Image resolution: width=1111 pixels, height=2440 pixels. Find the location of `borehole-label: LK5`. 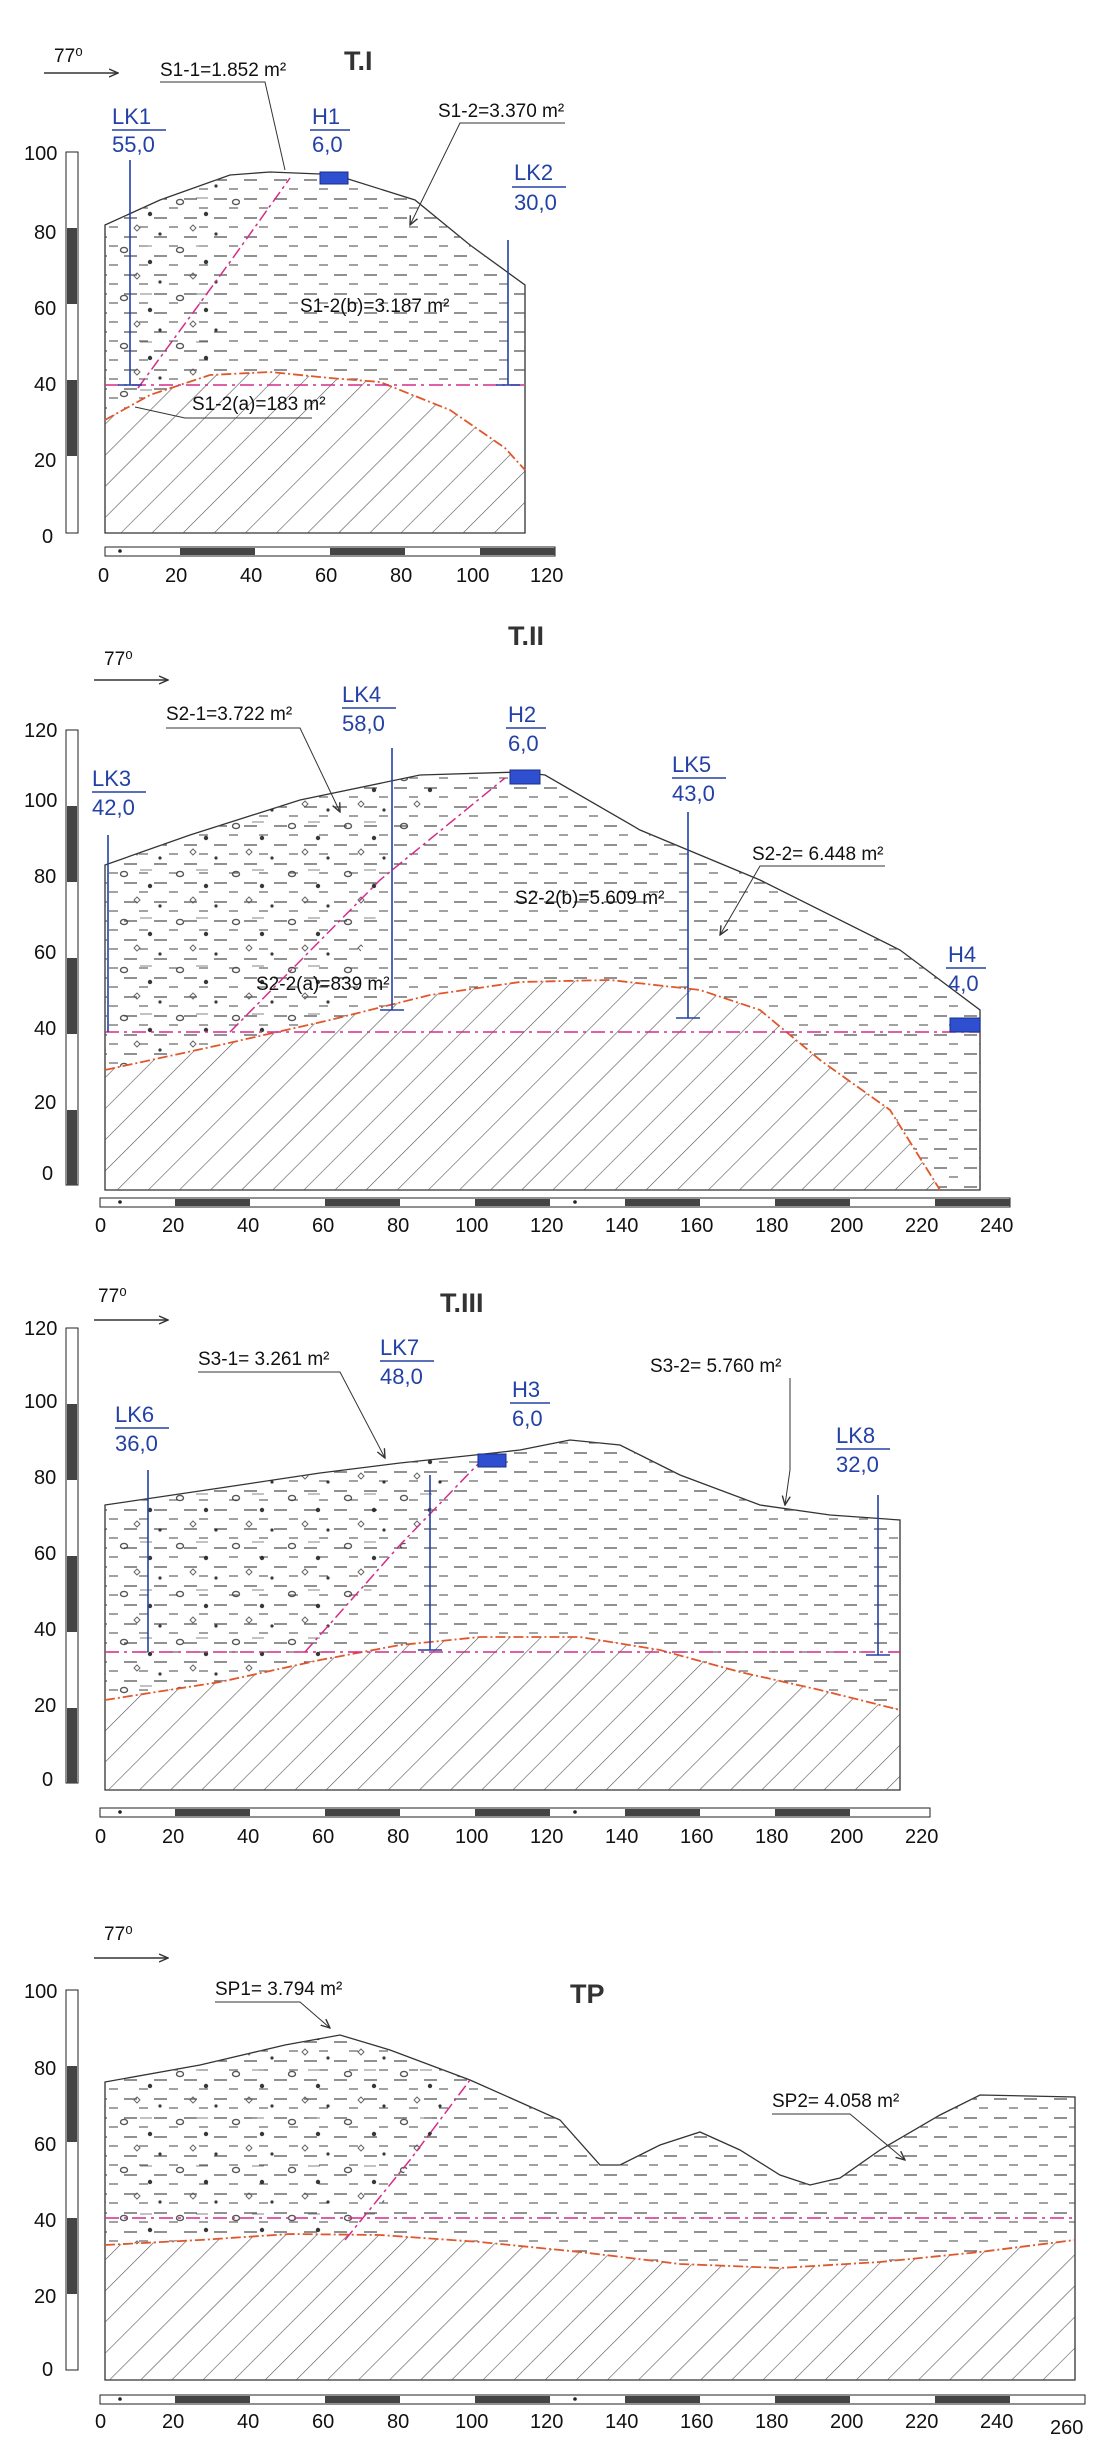

borehole-label: LK5 is located at coordinates (691, 764).